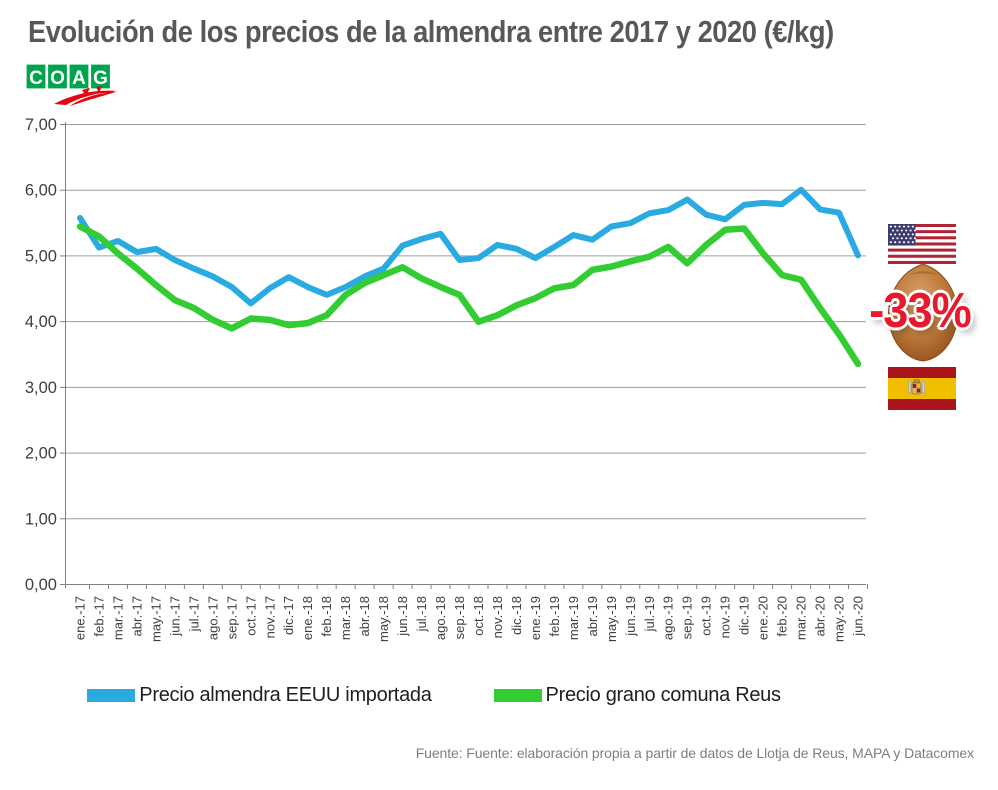 Image resolution: width=998 pixels, height=790 pixels. Describe the element at coordinates (535, 618) in the screenshot. I see `x-axis-label: ene.-19` at that location.